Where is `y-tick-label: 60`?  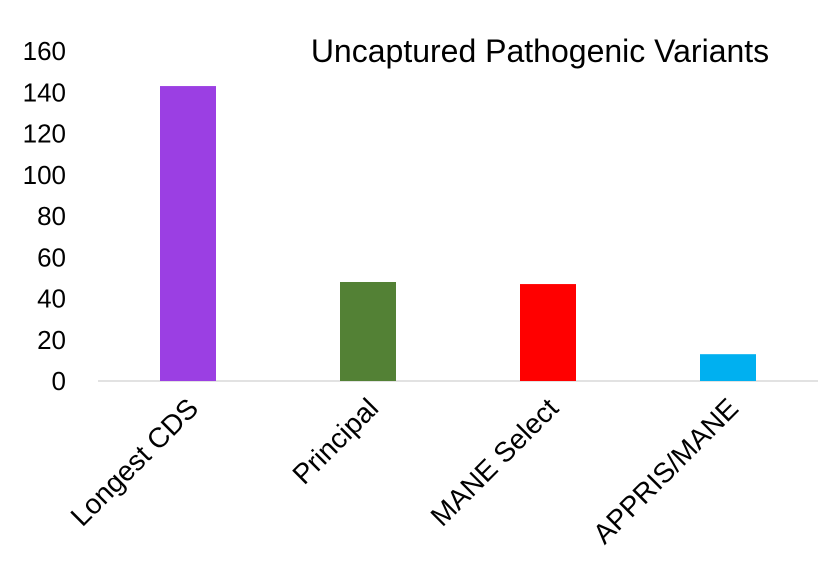
y-tick-label: 60 is located at coordinates (51, 257).